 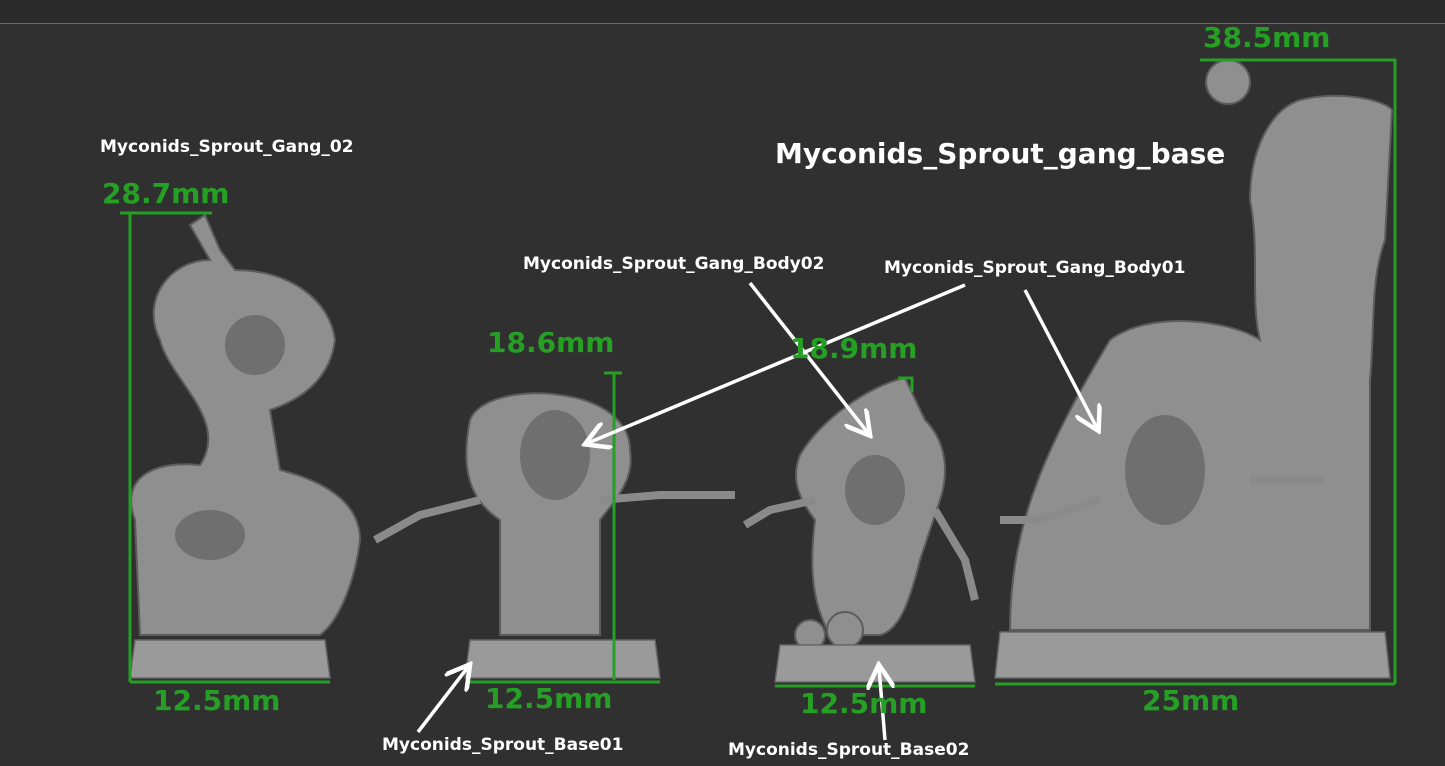 I want to click on figure-body01-base02, so click(x=860, y=529).